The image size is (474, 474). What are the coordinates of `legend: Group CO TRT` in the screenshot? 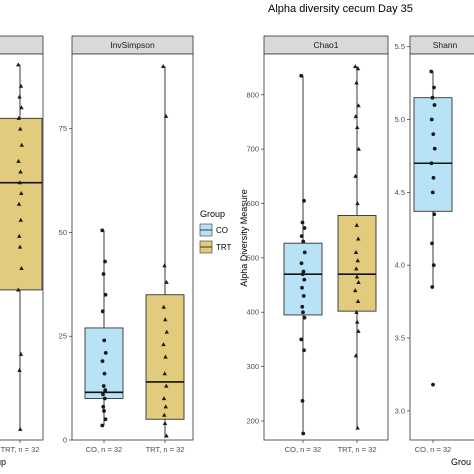 It's located at (215, 231).